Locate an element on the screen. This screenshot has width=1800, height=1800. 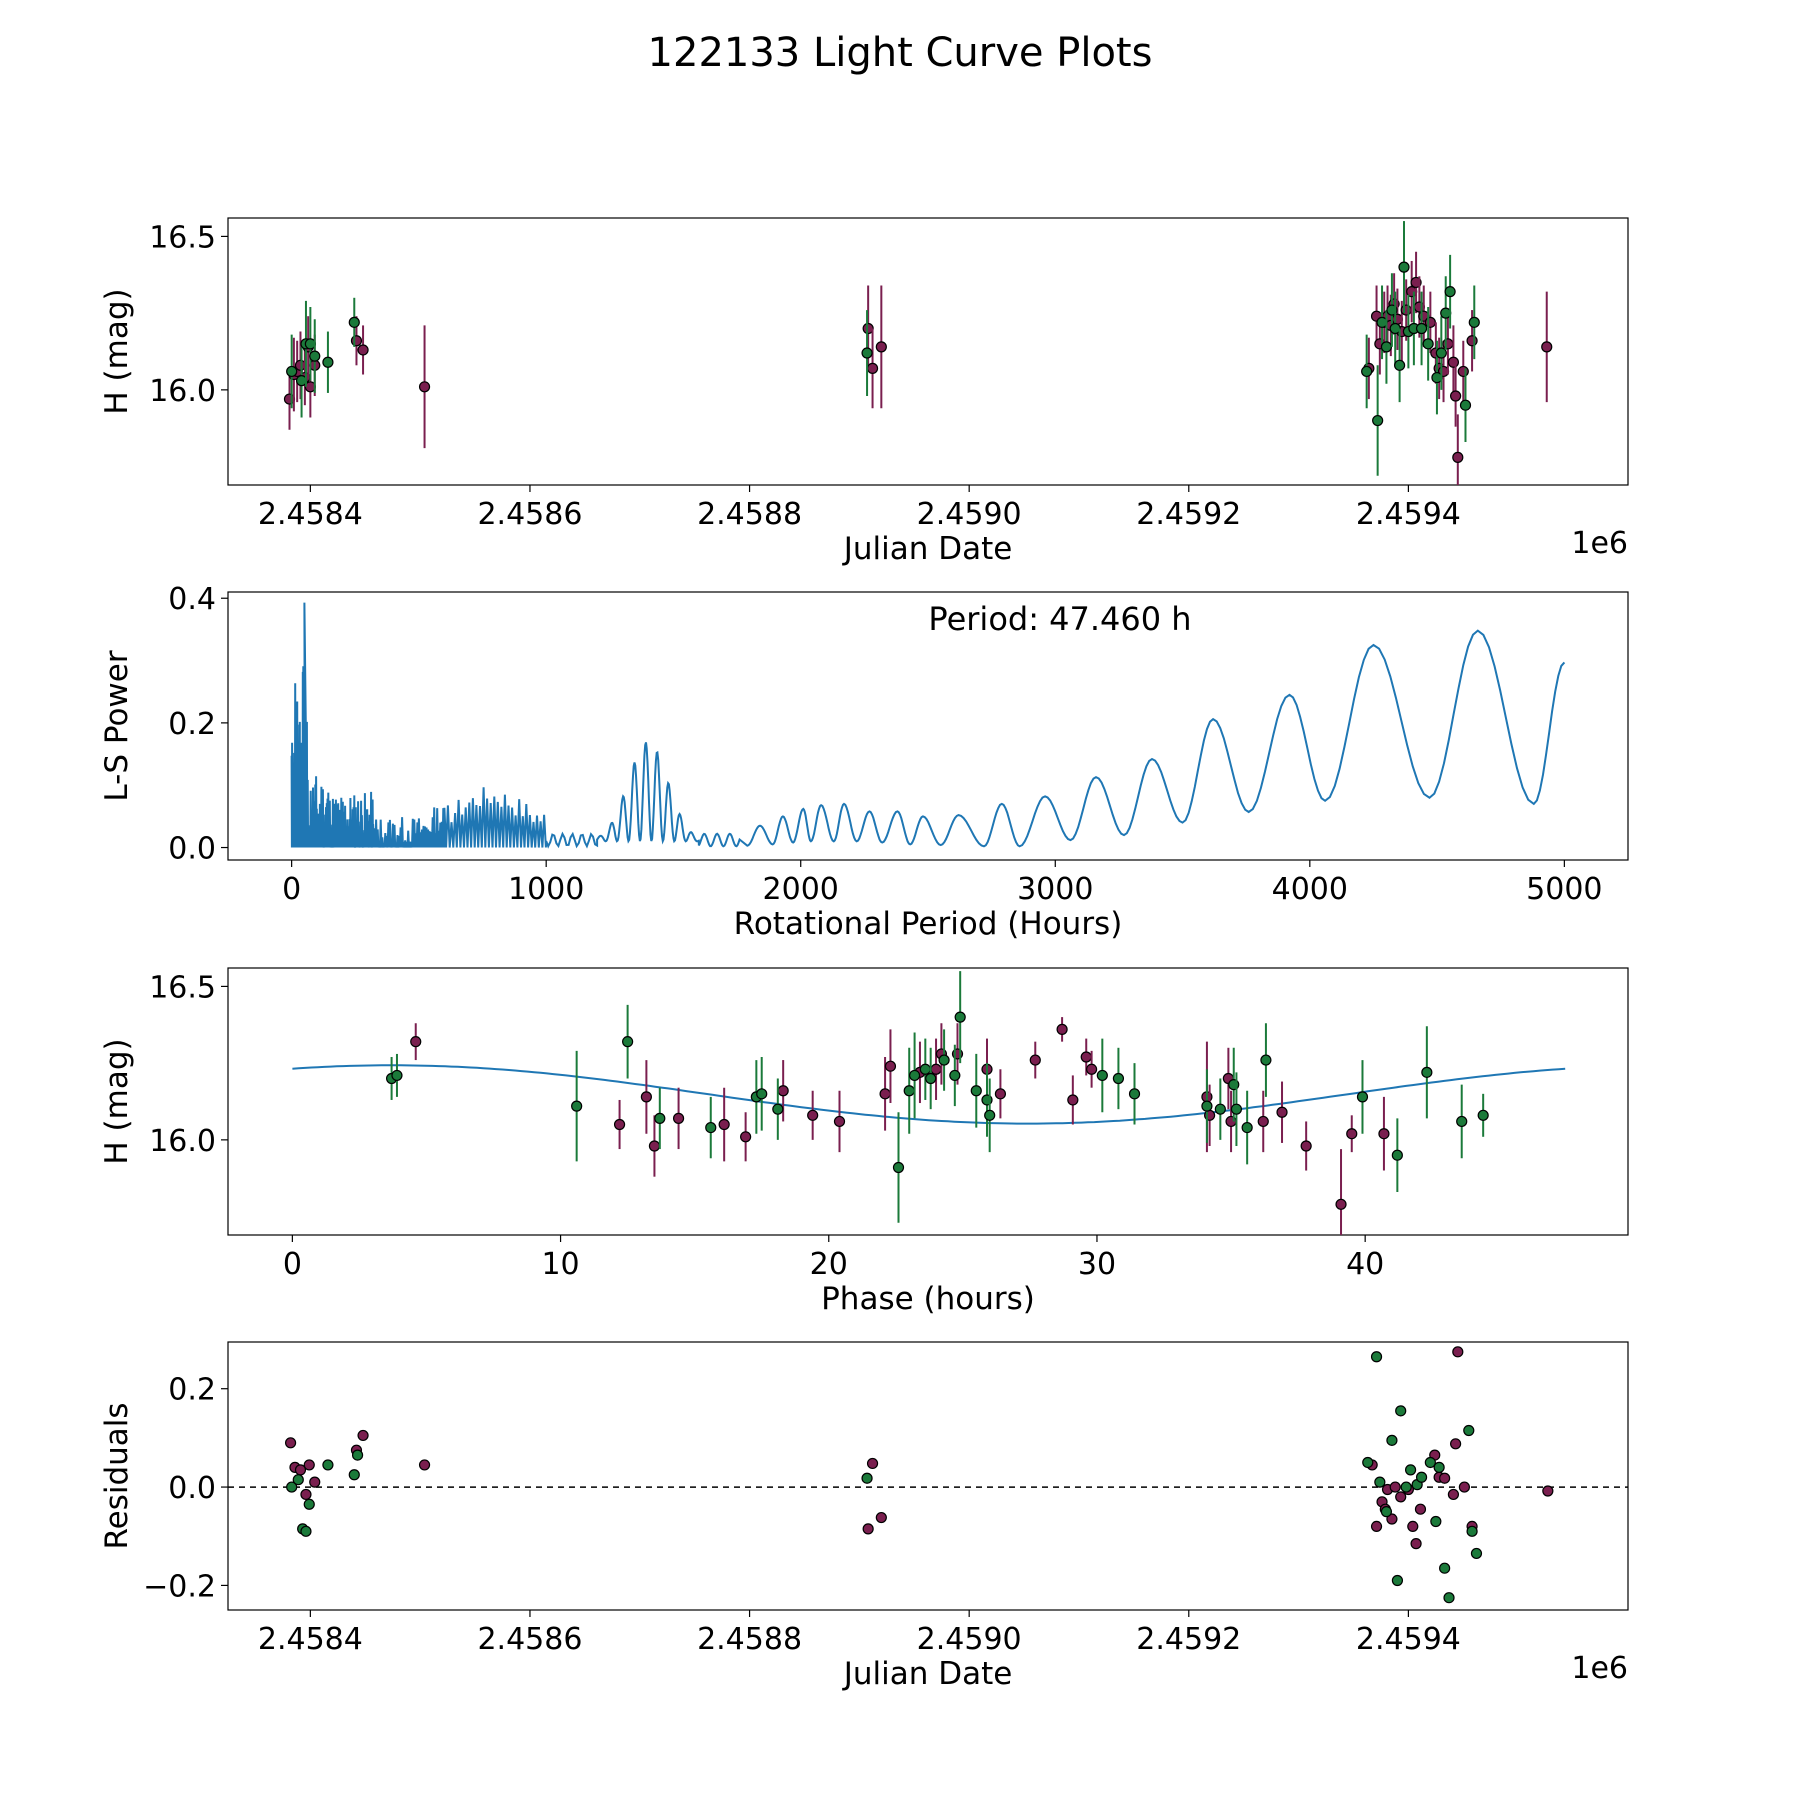
y-tick-label: 0.2 is located at coordinates (192, 1390).